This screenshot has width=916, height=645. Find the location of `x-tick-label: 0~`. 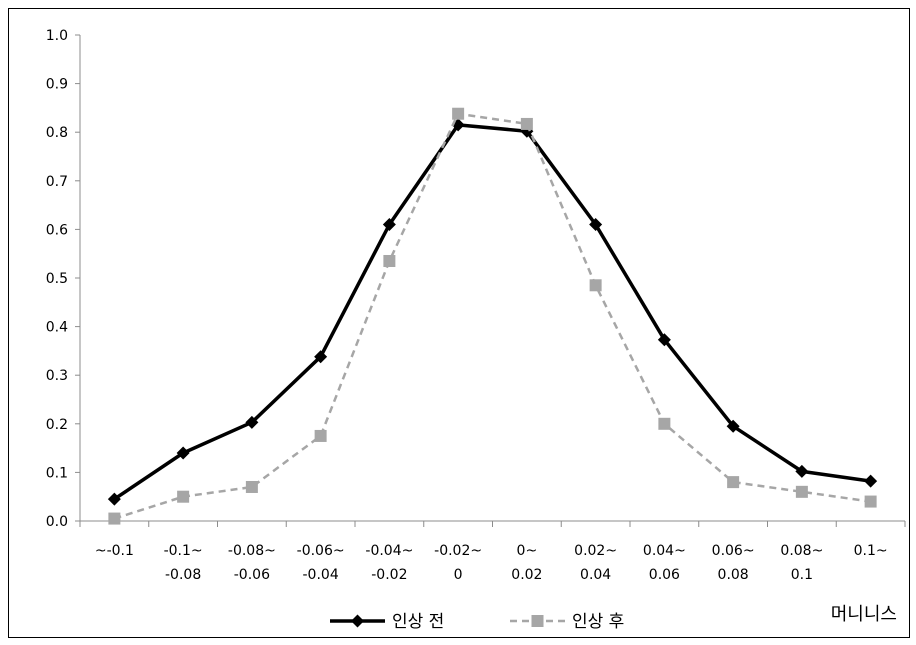

x-tick-label: 0~ is located at coordinates (527, 551).